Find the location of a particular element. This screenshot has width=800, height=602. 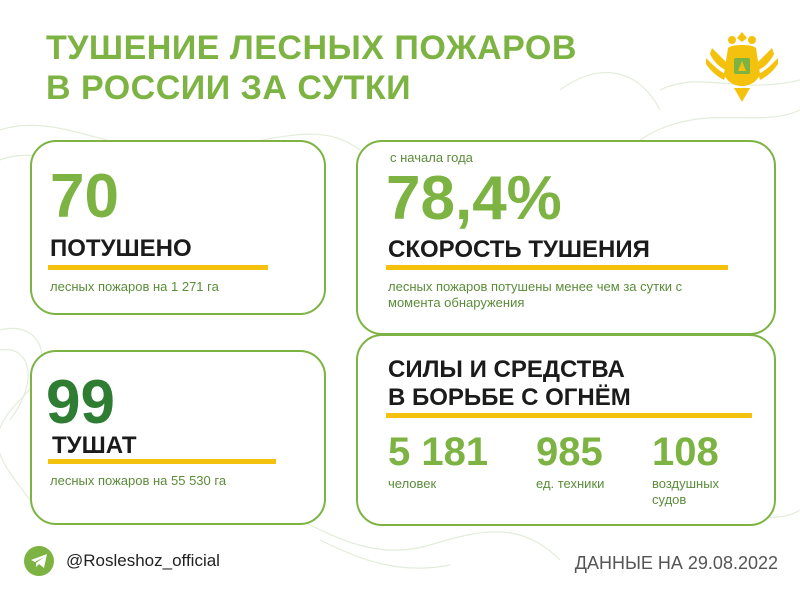

forces-underline is located at coordinates (569, 415).